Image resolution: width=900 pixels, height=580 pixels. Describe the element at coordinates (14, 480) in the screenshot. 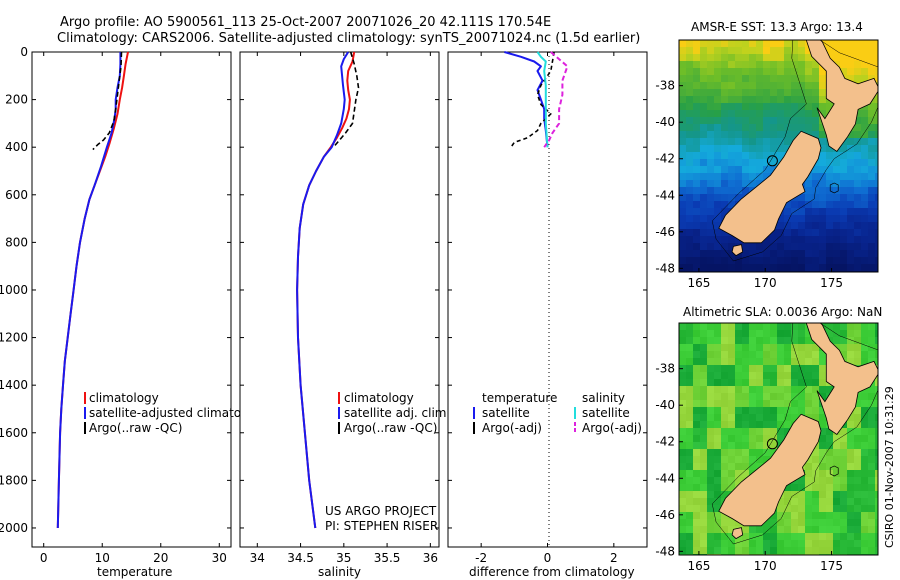

I see `depth-tick-label: 1800` at that location.